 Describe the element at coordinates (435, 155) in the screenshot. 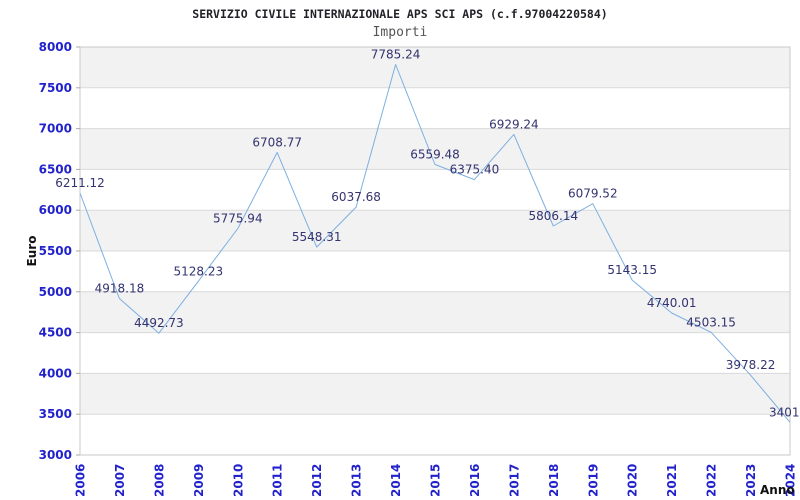

I see `value-label: 6559.48` at that location.